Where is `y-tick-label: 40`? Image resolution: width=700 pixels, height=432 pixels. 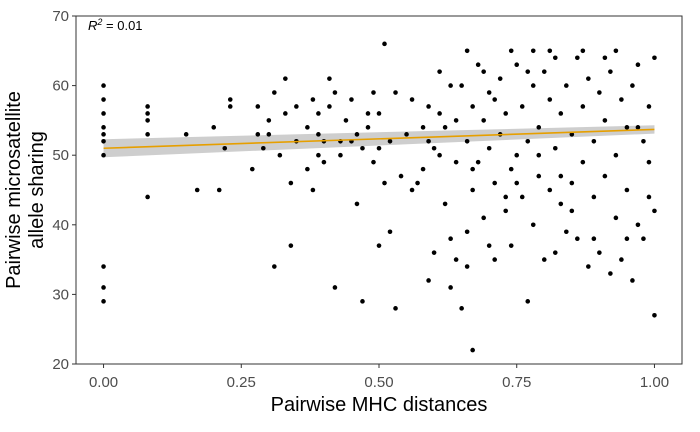 y-tick-label: 40 is located at coordinates (60, 225).